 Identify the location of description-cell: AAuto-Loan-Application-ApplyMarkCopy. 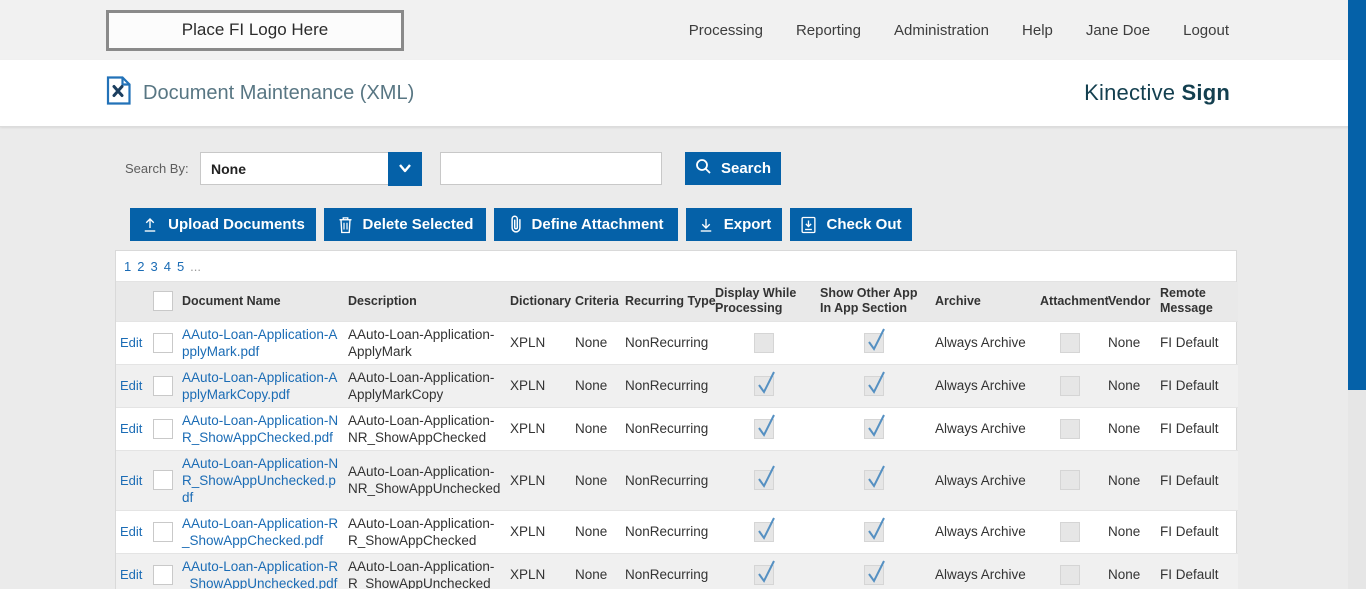
(425, 385).